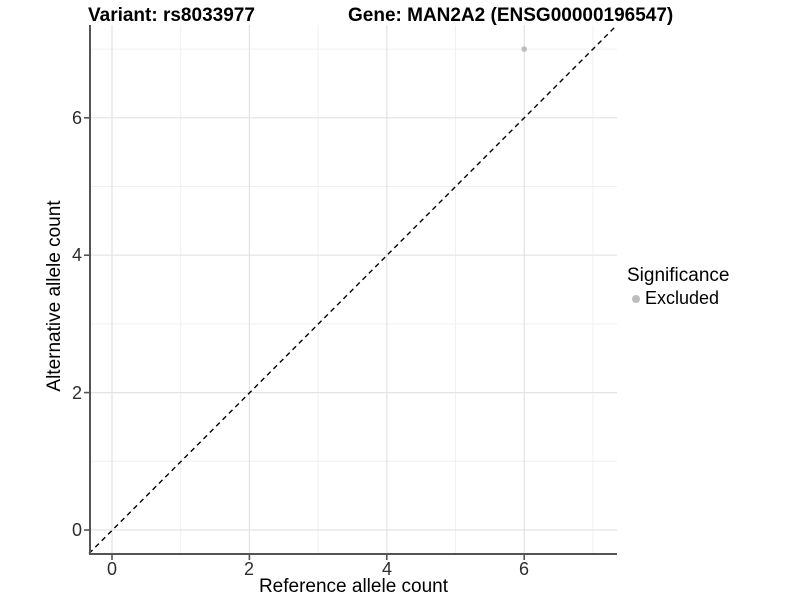 Image resolution: width=800 pixels, height=600 pixels. What do you see at coordinates (248, 569) in the screenshot?
I see `x-tick-label-2: 2` at bounding box center [248, 569].